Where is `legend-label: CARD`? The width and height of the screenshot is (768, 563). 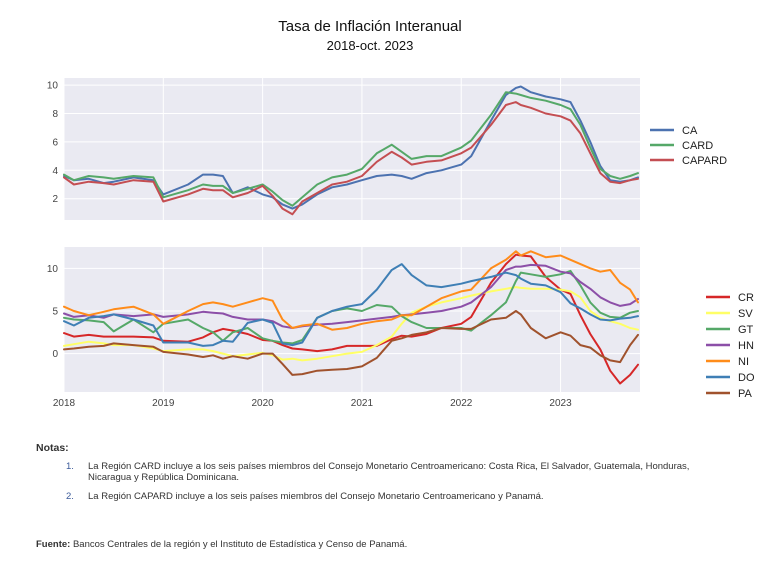 legend-label: CARD is located at coordinates (697, 146).